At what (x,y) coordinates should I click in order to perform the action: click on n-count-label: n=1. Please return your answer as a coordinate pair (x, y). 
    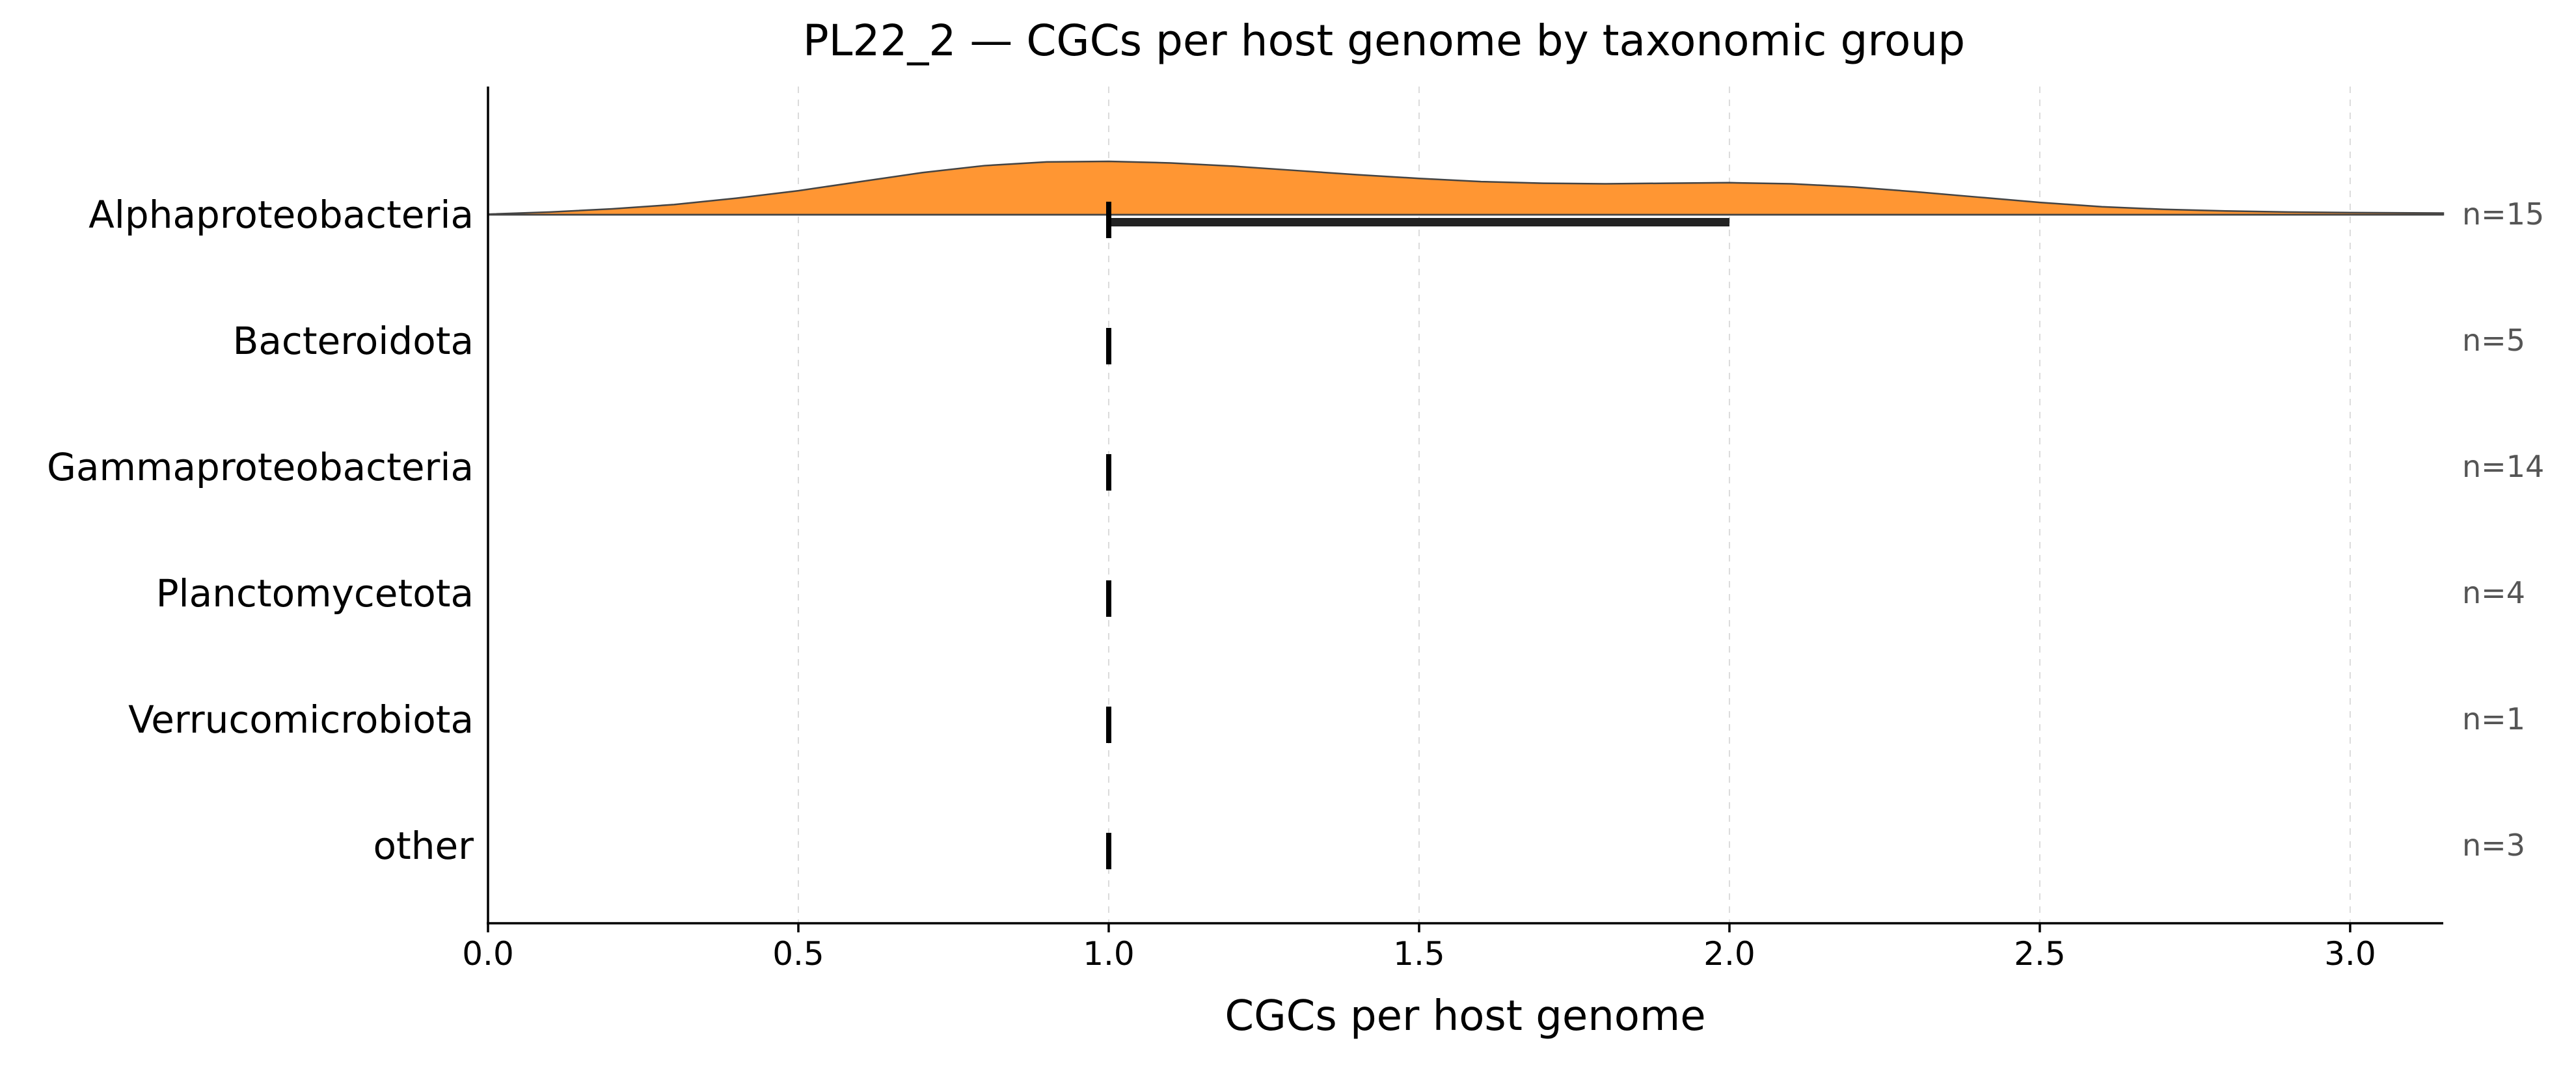
    Looking at the image, I should click on (2493, 719).